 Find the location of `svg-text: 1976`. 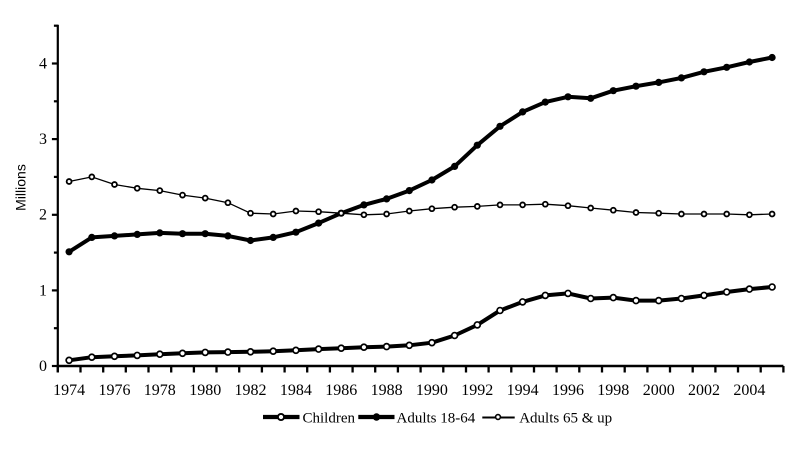

svg-text: 1976 is located at coordinates (115, 390).